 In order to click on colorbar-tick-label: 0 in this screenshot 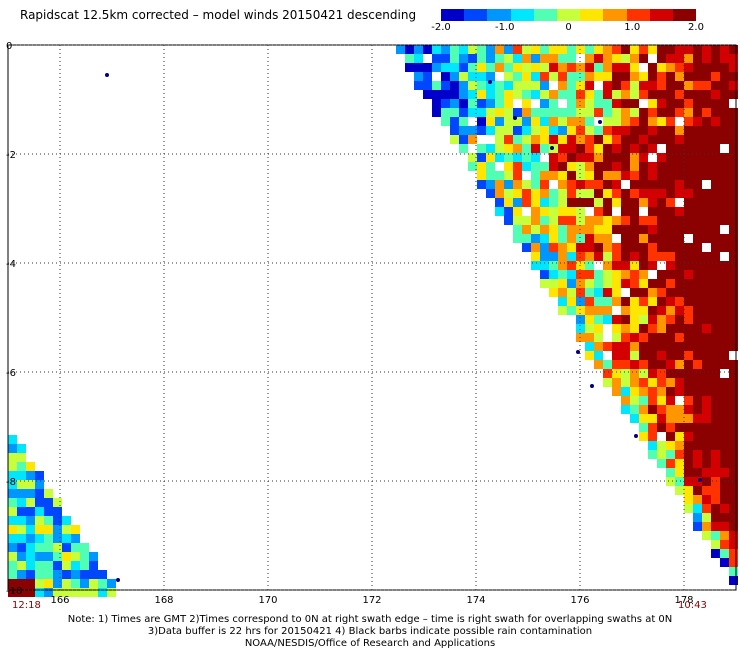, I will do `click(568, 27)`.